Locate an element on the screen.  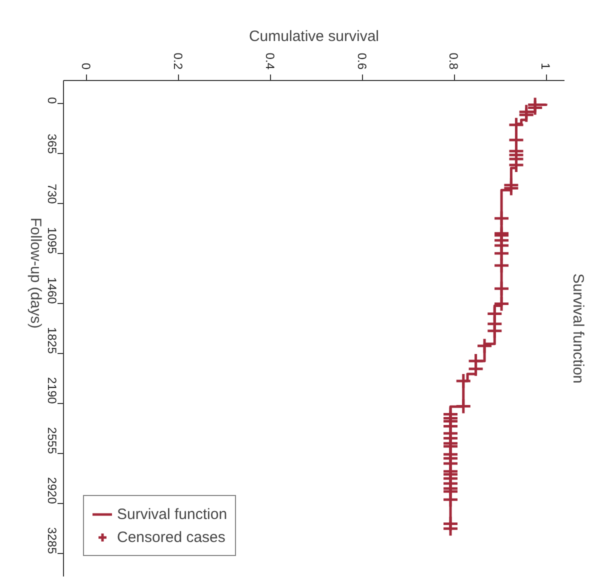
x-tick-label: 1 is located at coordinates (545, 66).